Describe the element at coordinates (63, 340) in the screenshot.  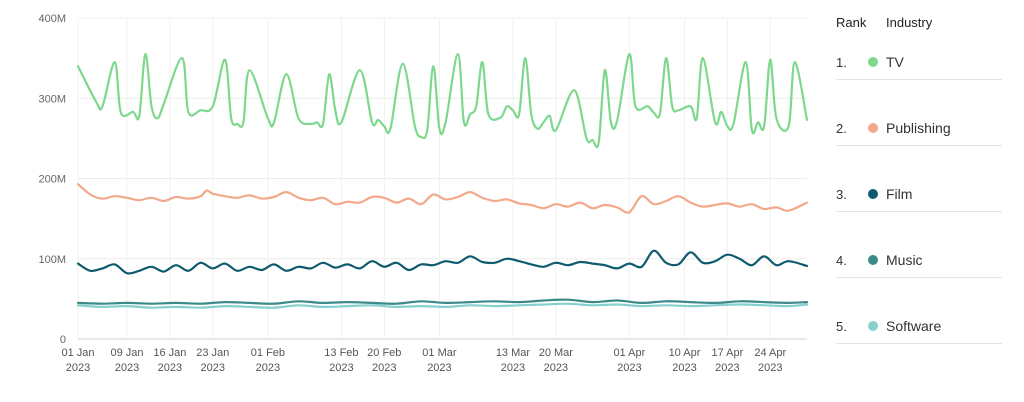
I see `y-tick-label: 0` at that location.